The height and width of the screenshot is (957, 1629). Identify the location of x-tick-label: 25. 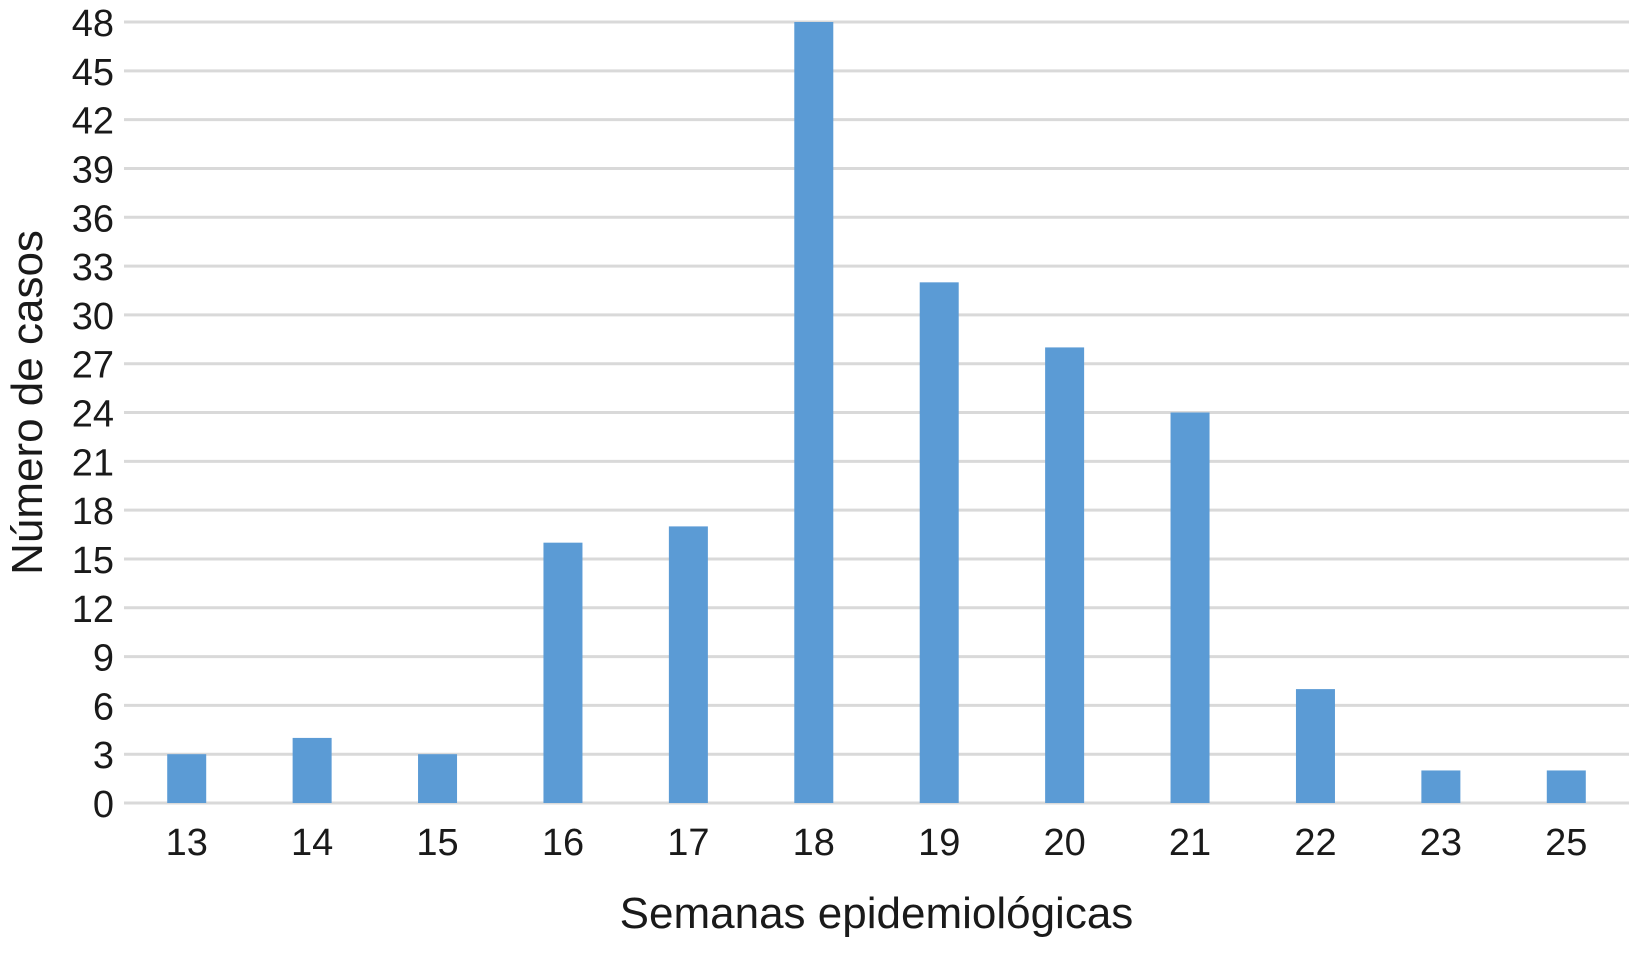
(1566, 843).